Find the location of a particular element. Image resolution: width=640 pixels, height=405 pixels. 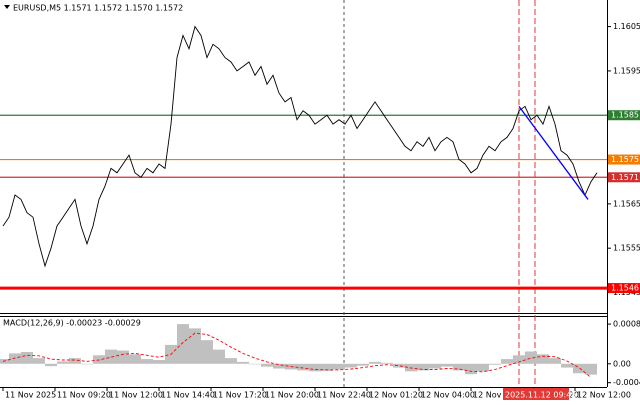

x-tick-label: 11 Nov 12:00 is located at coordinates (136, 395).